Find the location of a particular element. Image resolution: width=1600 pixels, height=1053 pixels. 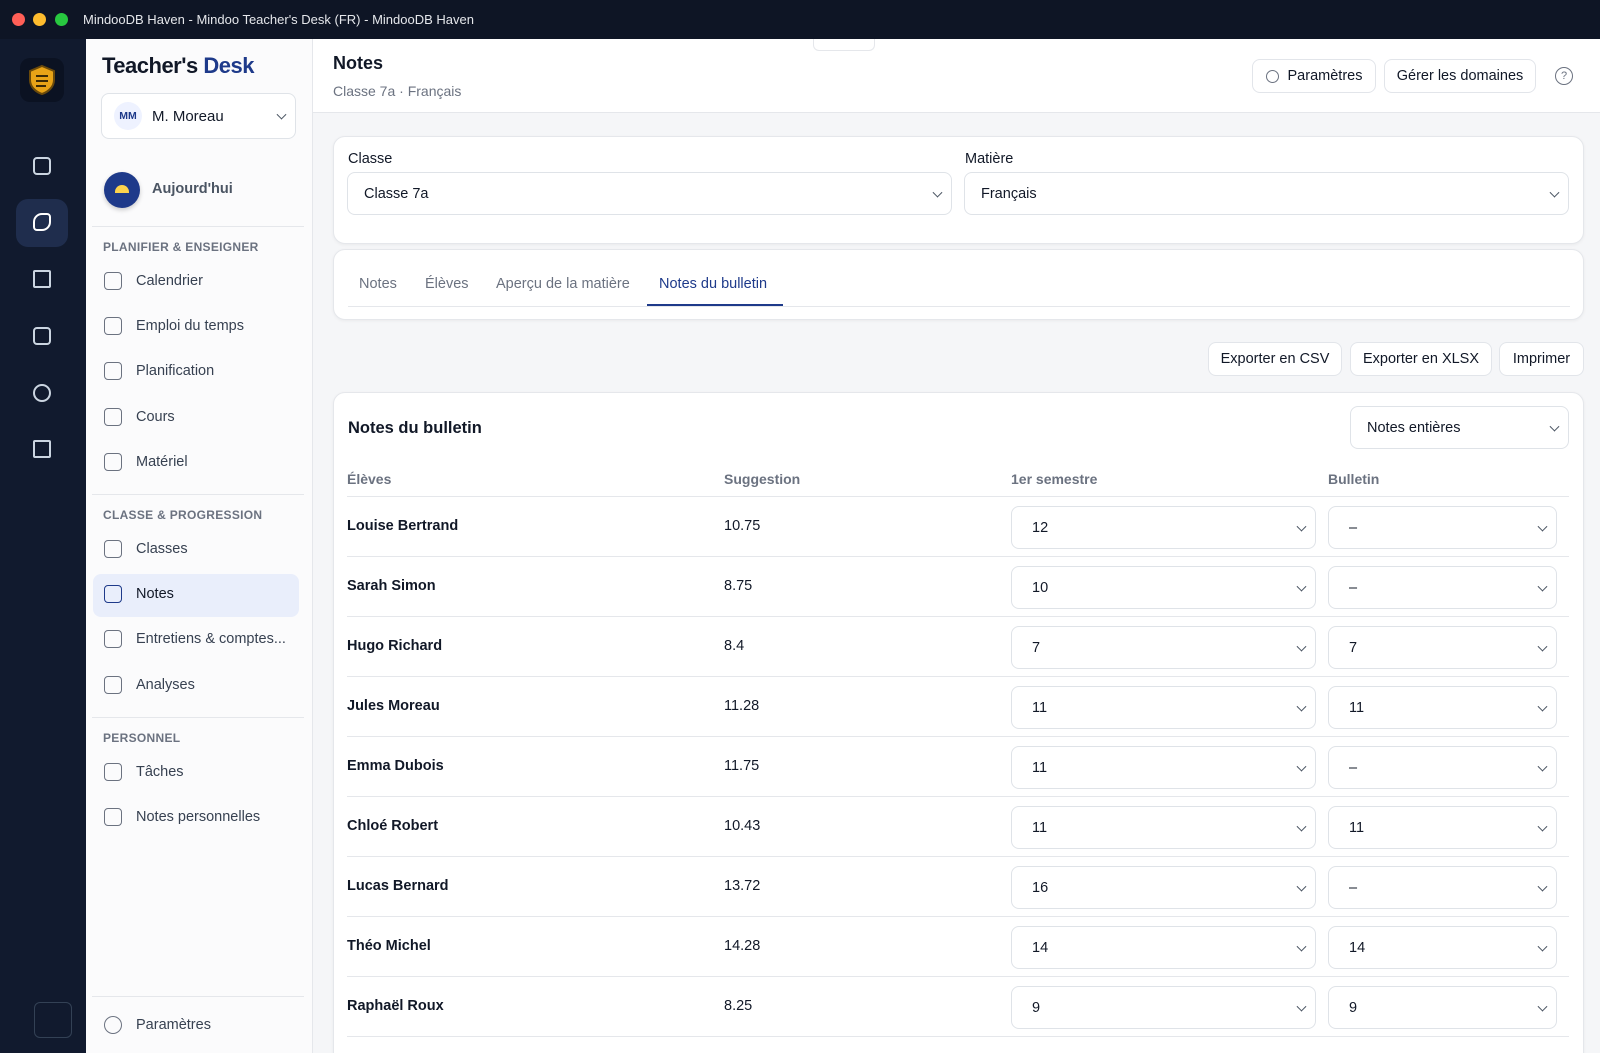

action-button: Exporter en CSV is located at coordinates (1275, 359).